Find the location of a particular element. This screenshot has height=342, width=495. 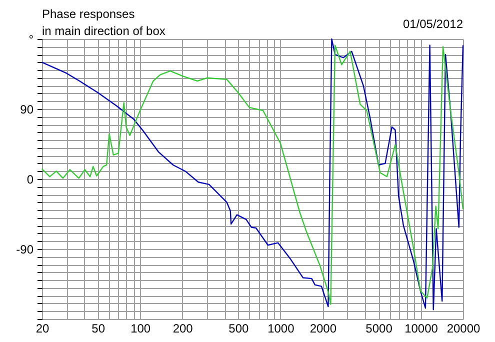

y-tick-label: 90 is located at coordinates (27, 109).